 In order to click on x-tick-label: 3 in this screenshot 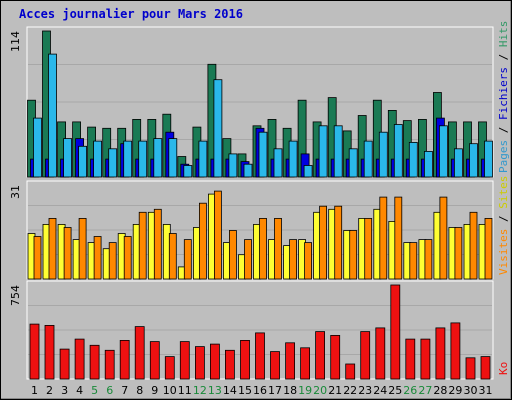, I will do `click(64, 390)`.